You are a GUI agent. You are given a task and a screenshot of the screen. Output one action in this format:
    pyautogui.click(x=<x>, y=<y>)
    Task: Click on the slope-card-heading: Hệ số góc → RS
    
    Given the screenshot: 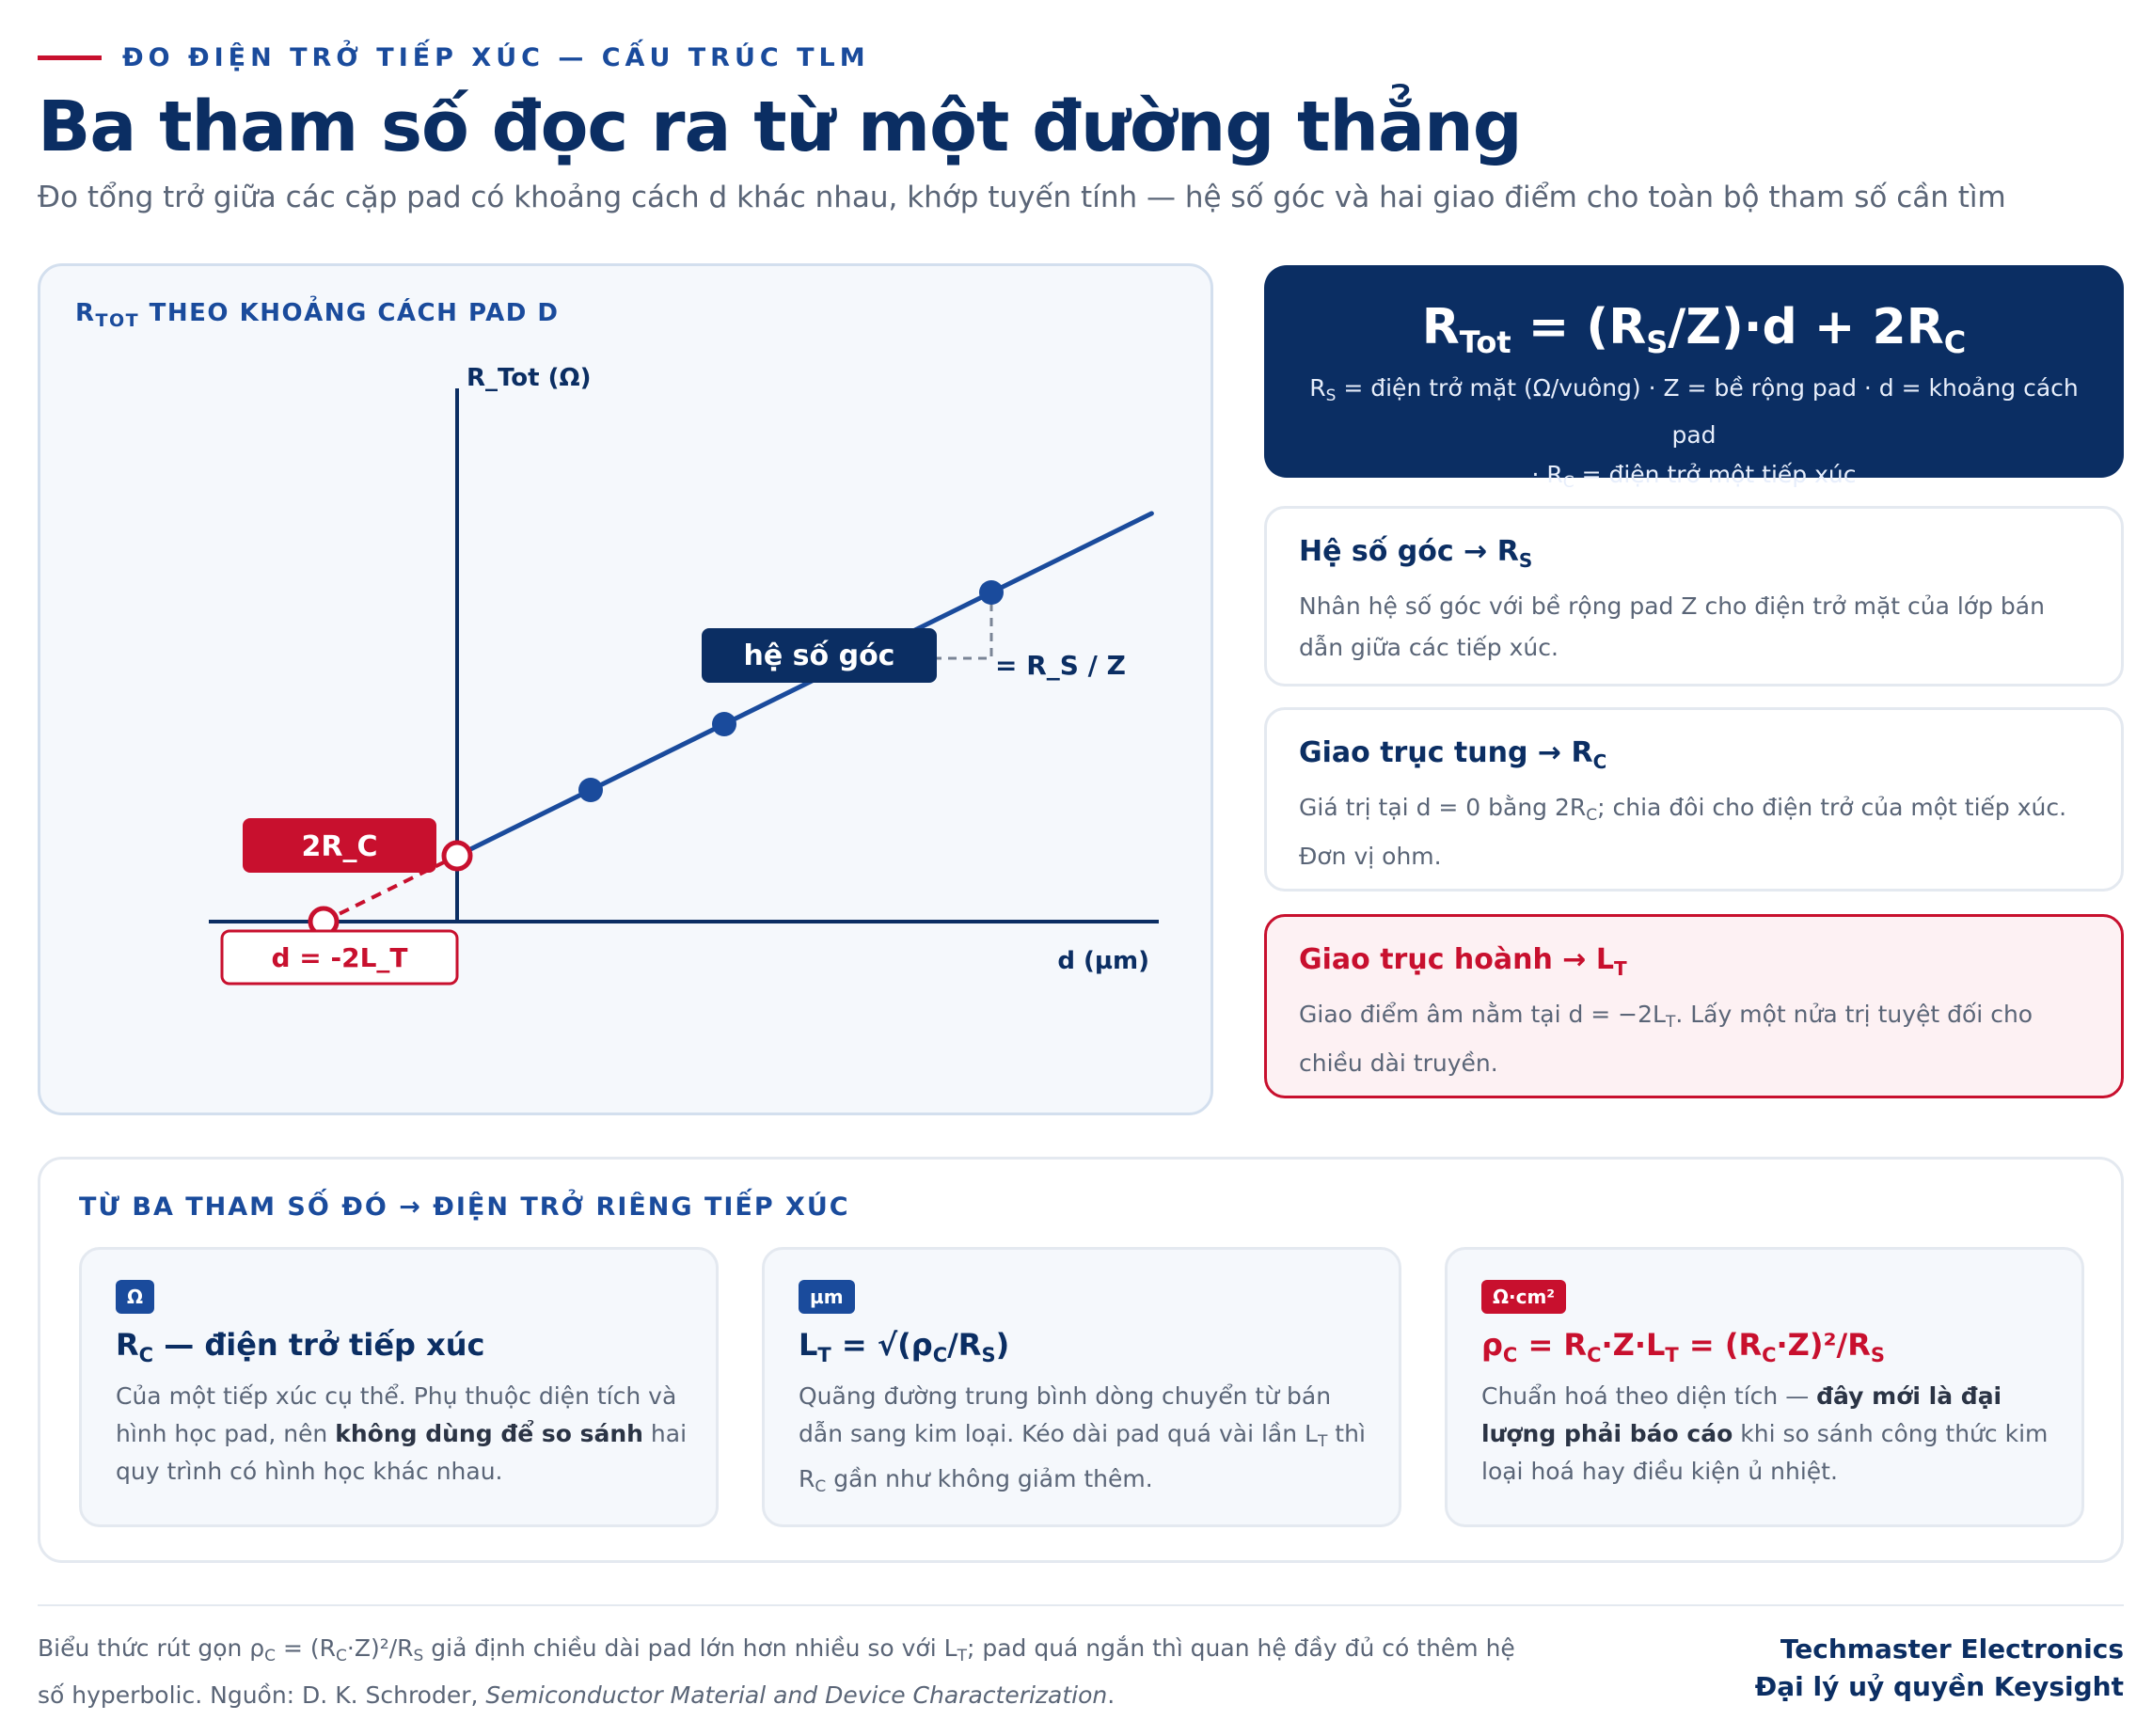 What is the action you would take?
    pyautogui.click(x=1416, y=553)
    